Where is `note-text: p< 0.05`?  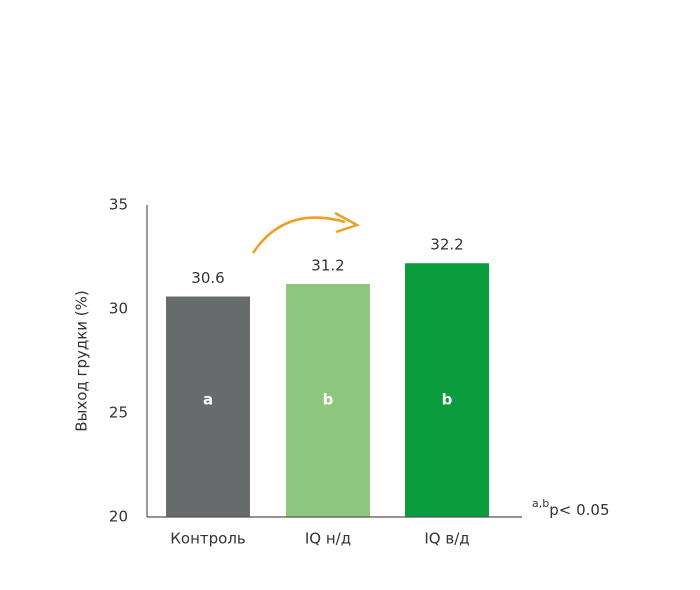
note-text: p< 0.05 is located at coordinates (579, 510).